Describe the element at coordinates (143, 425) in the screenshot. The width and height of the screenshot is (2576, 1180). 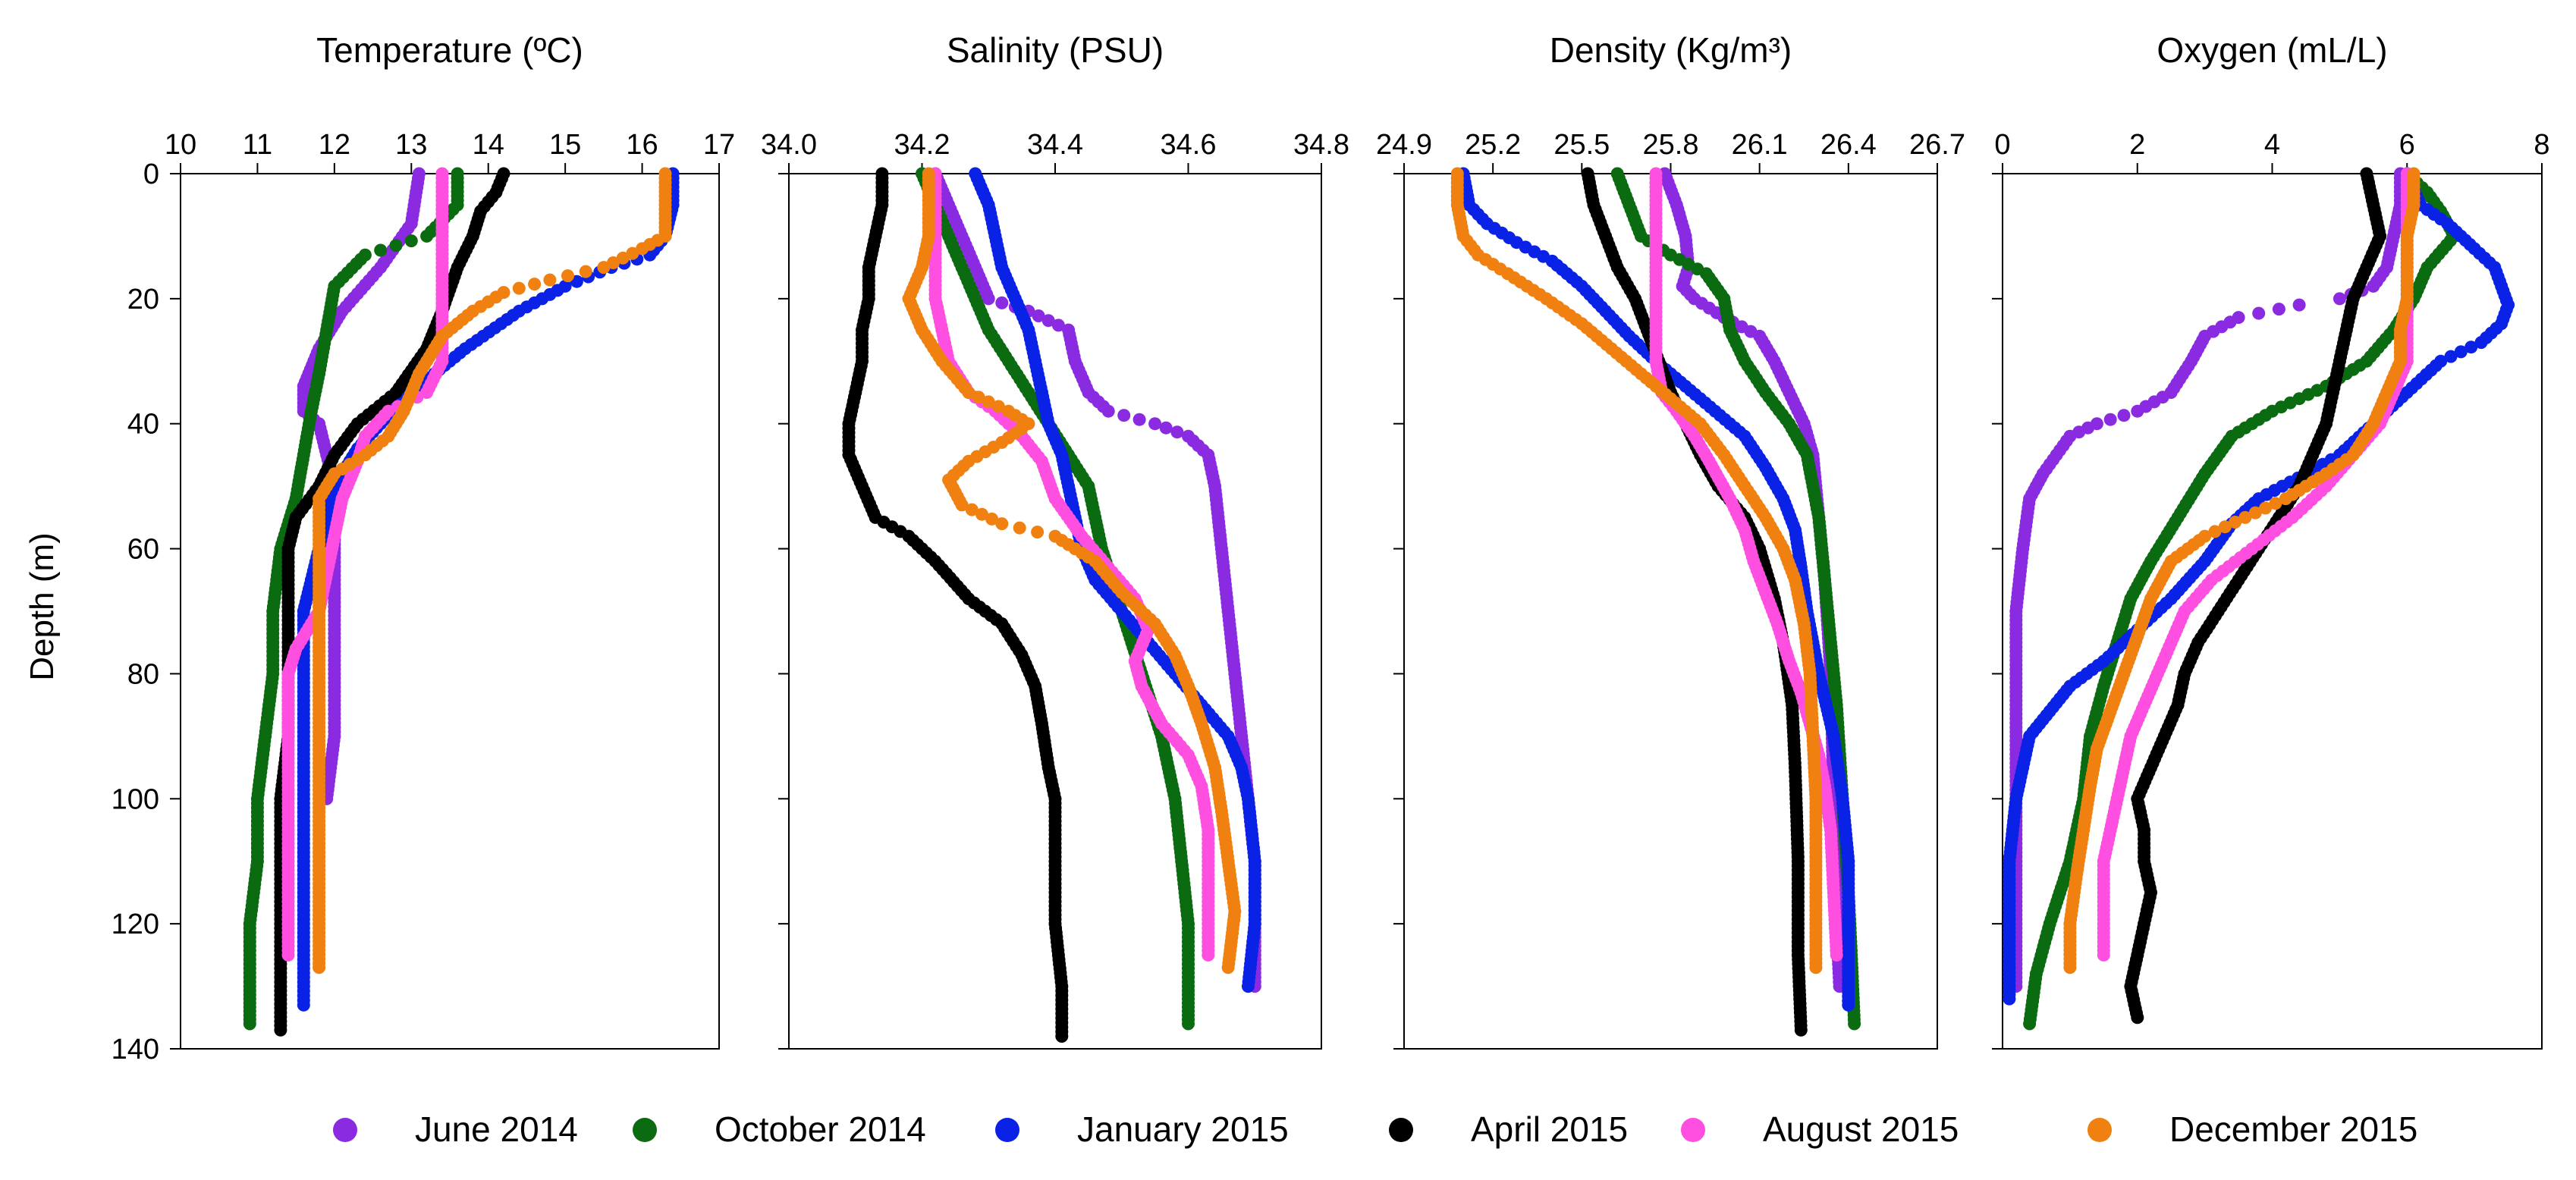
I see `y-tick-label: 40` at that location.